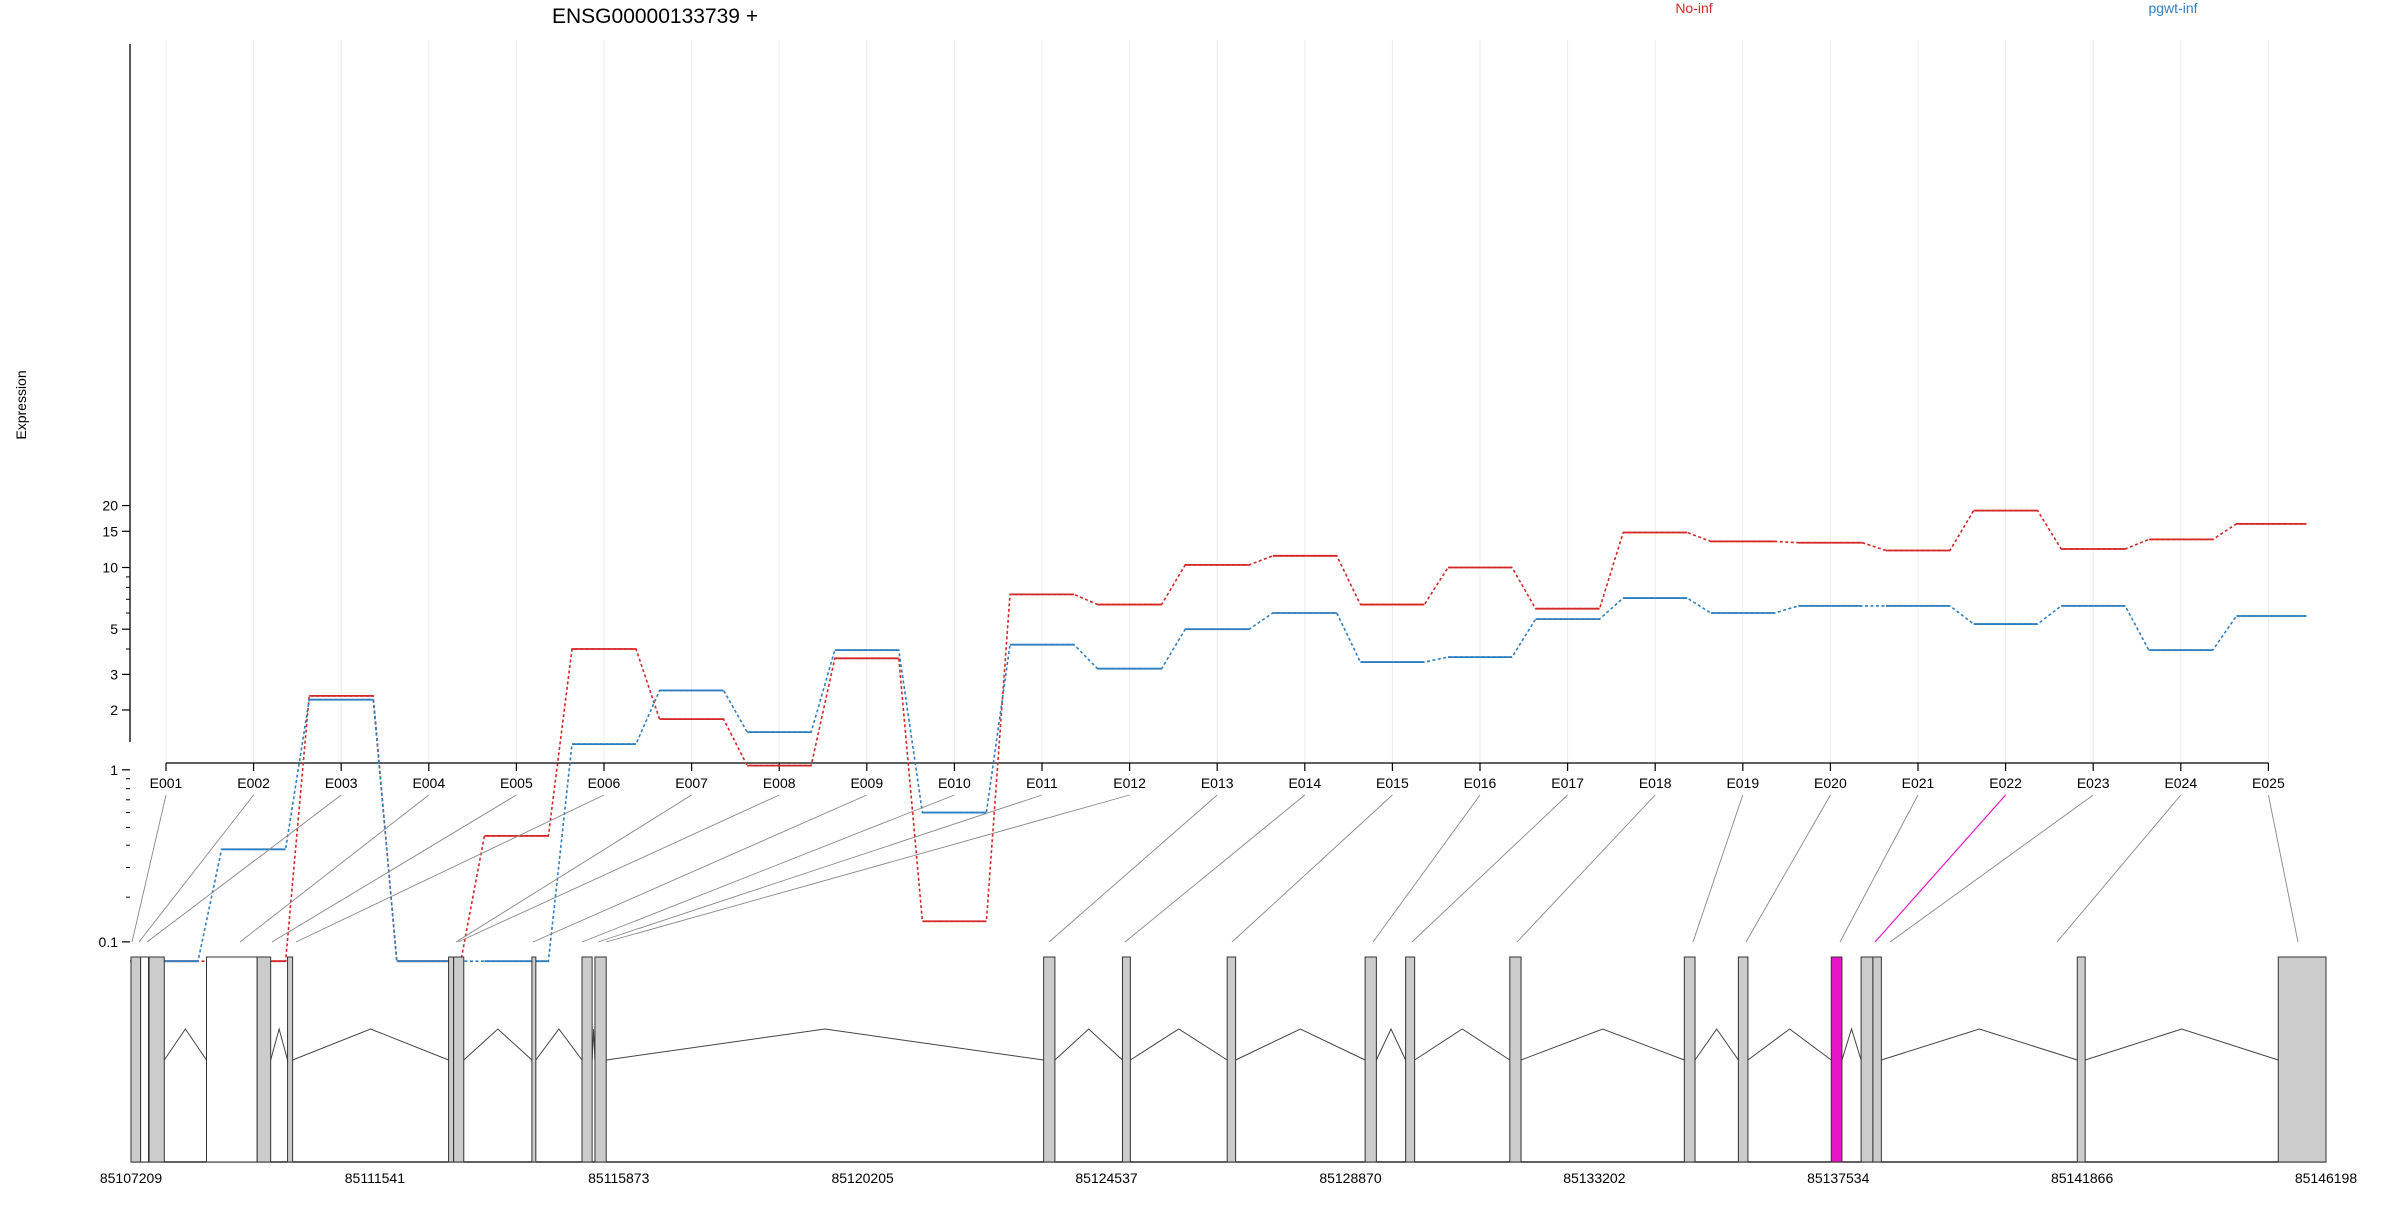 The image size is (2400, 1205). Describe the element at coordinates (1217, 783) in the screenshot. I see `x-tick-label: E013` at that location.